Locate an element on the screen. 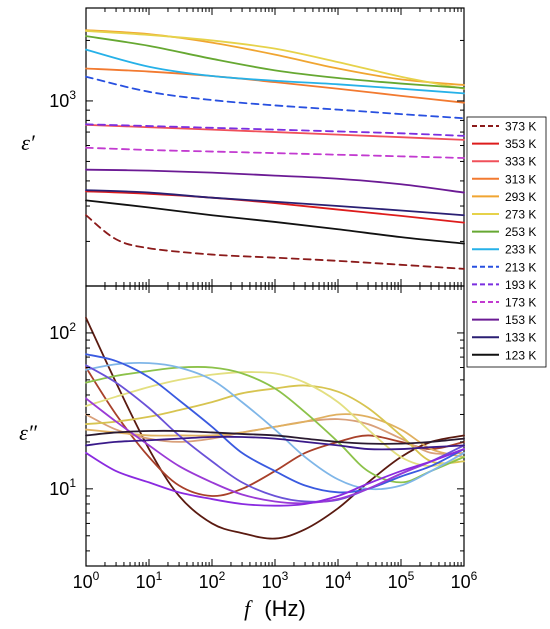 The width and height of the screenshot is (550, 629). bottom-series-293-k is located at coordinates (275, 424).